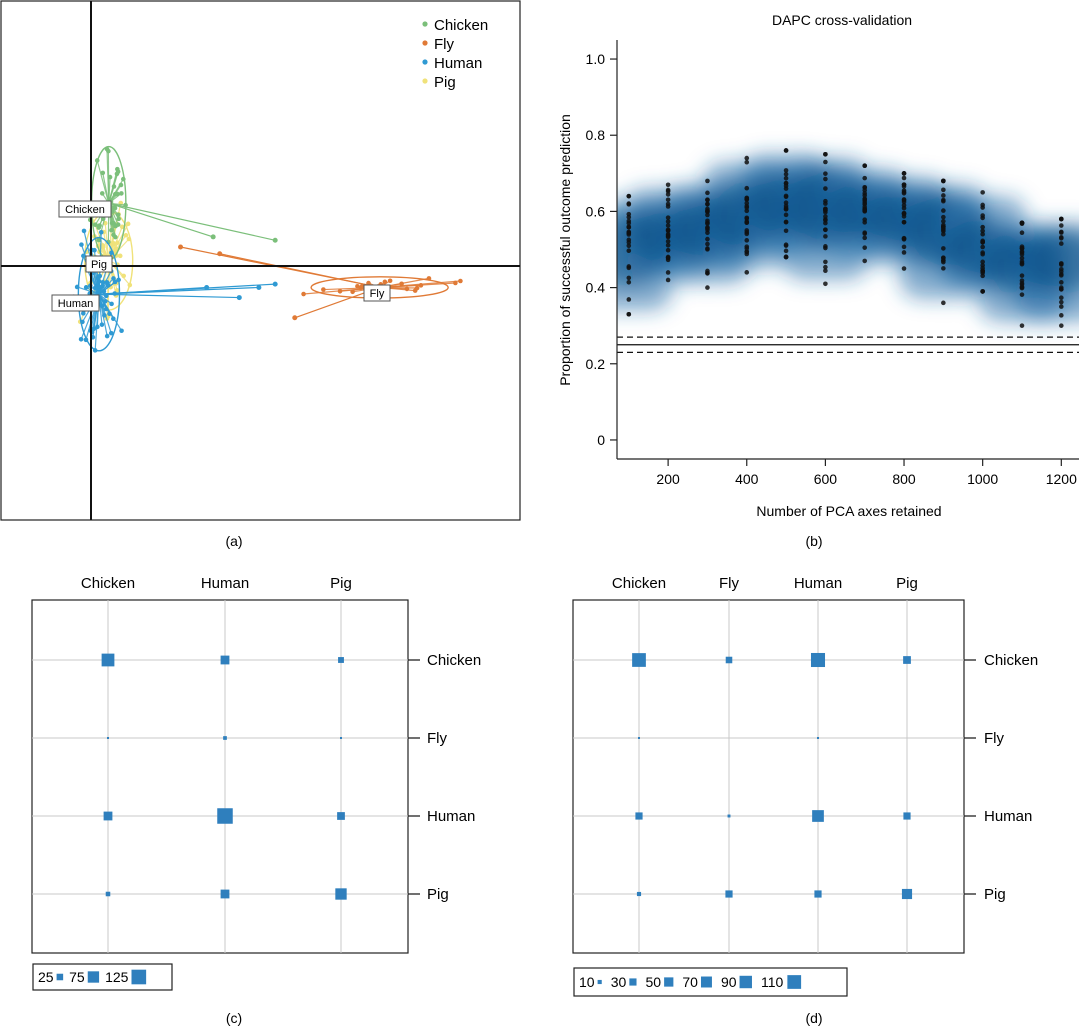 Image resolution: width=1080 pixels, height=1027 pixels. I want to click on spoke-outlier-human, so click(169, 296).